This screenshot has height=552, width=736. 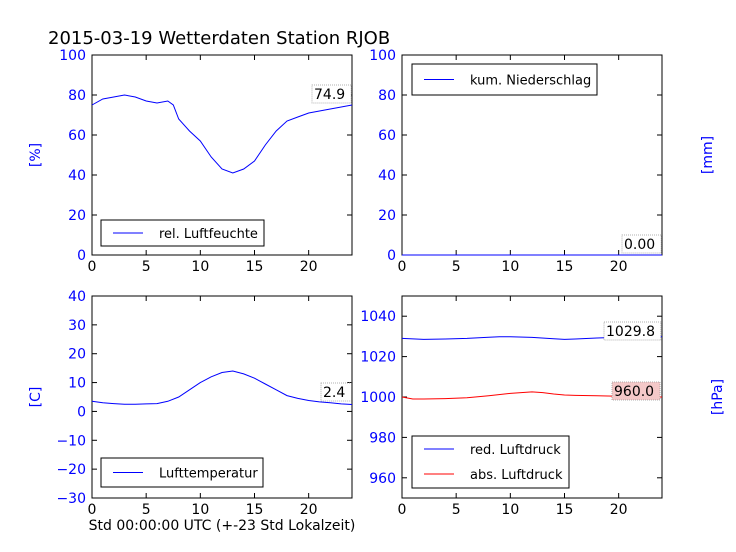 What do you see at coordinates (378, 398) in the screenshot?
I see `y-tick-label: 1000` at bounding box center [378, 398].